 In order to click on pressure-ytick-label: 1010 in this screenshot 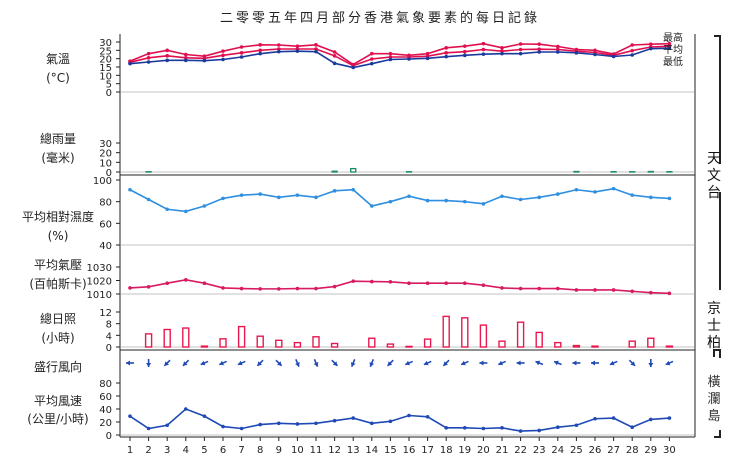, I will do `click(99, 295)`.